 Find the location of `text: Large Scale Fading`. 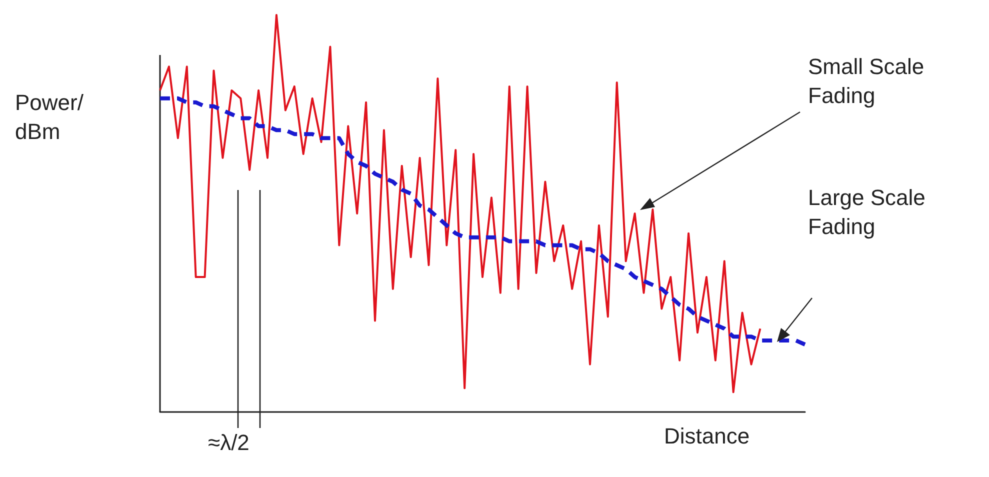

text: Large Scale Fading is located at coordinates (867, 212).